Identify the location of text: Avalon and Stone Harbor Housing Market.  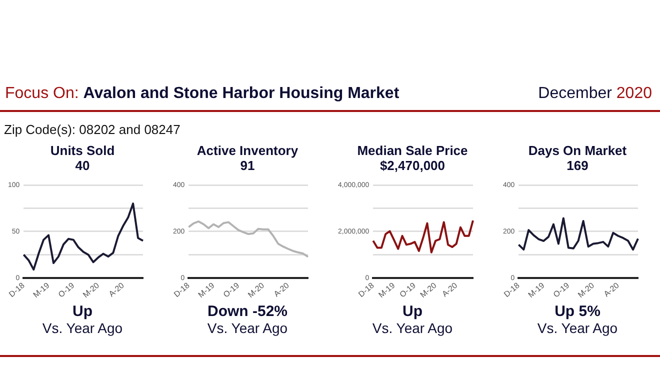
(241, 93).